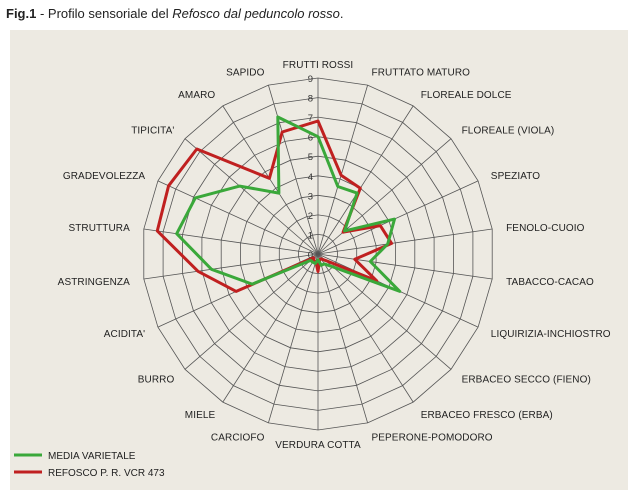  What do you see at coordinates (310, 118) in the screenshot?
I see `tick-label: 7` at bounding box center [310, 118].